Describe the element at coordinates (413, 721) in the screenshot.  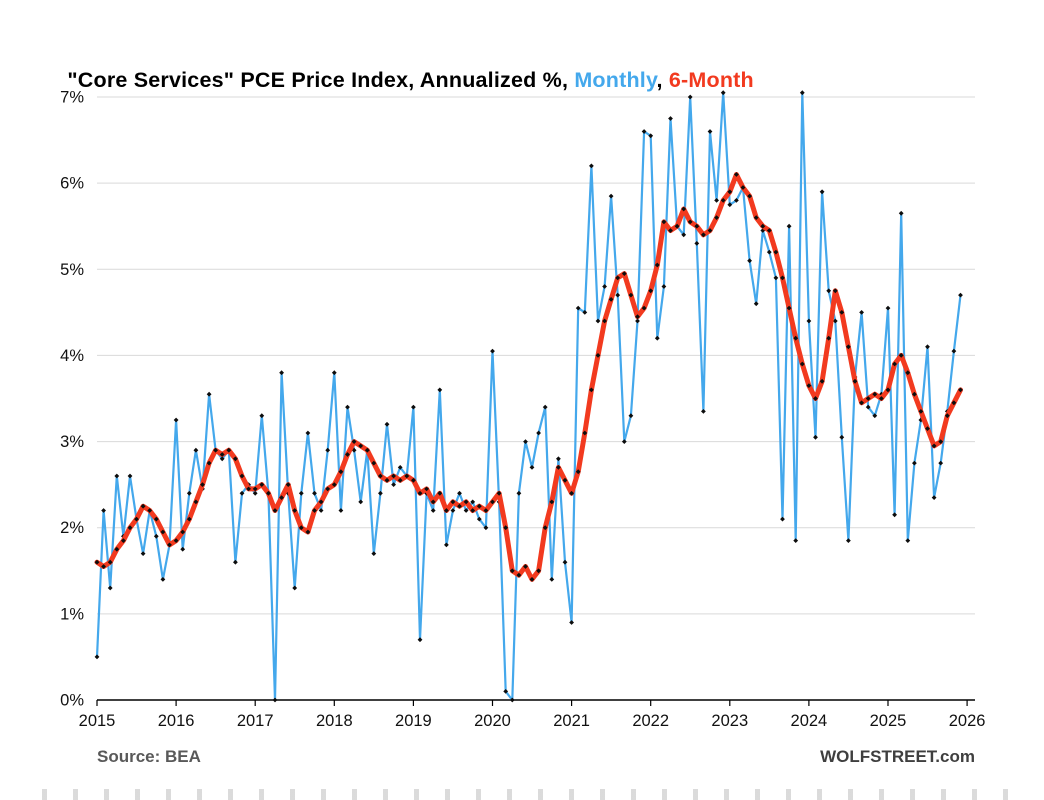
I see `x-axis-tick-label: 2019` at that location.